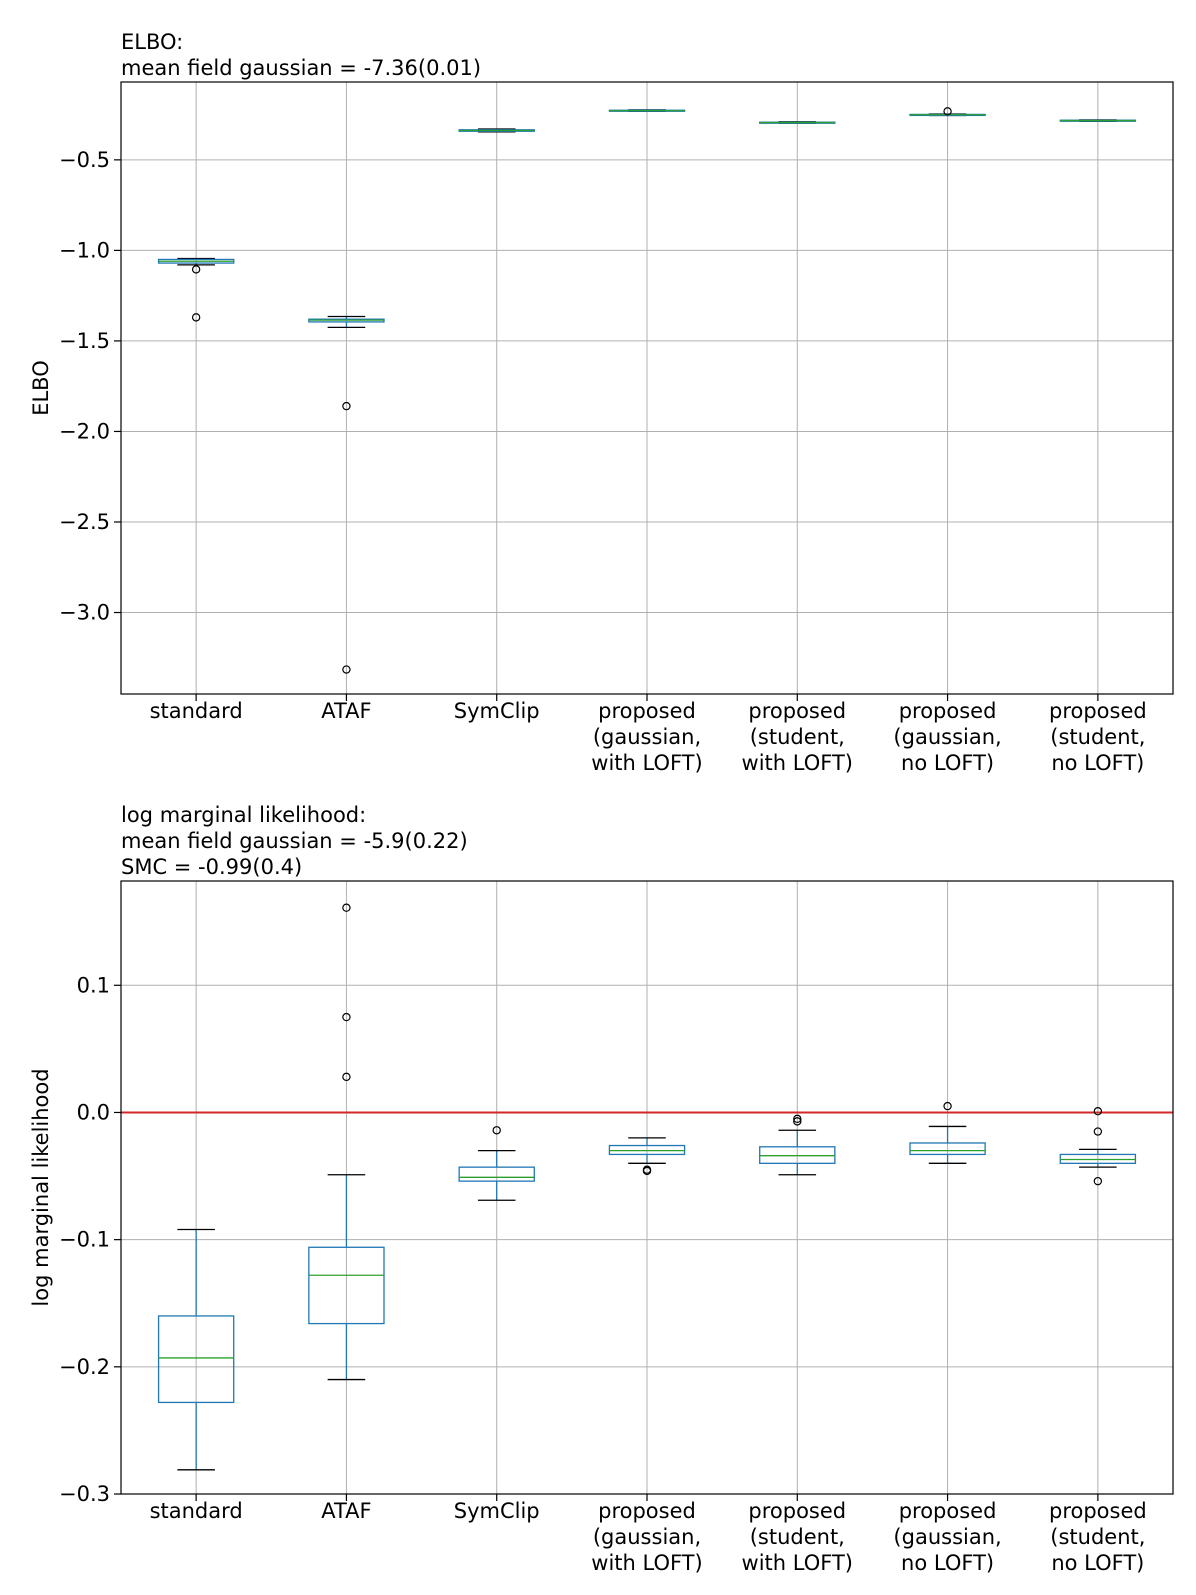  Describe the element at coordinates (84, 431) in the screenshot. I see `y-tick-label: −2.0` at that location.